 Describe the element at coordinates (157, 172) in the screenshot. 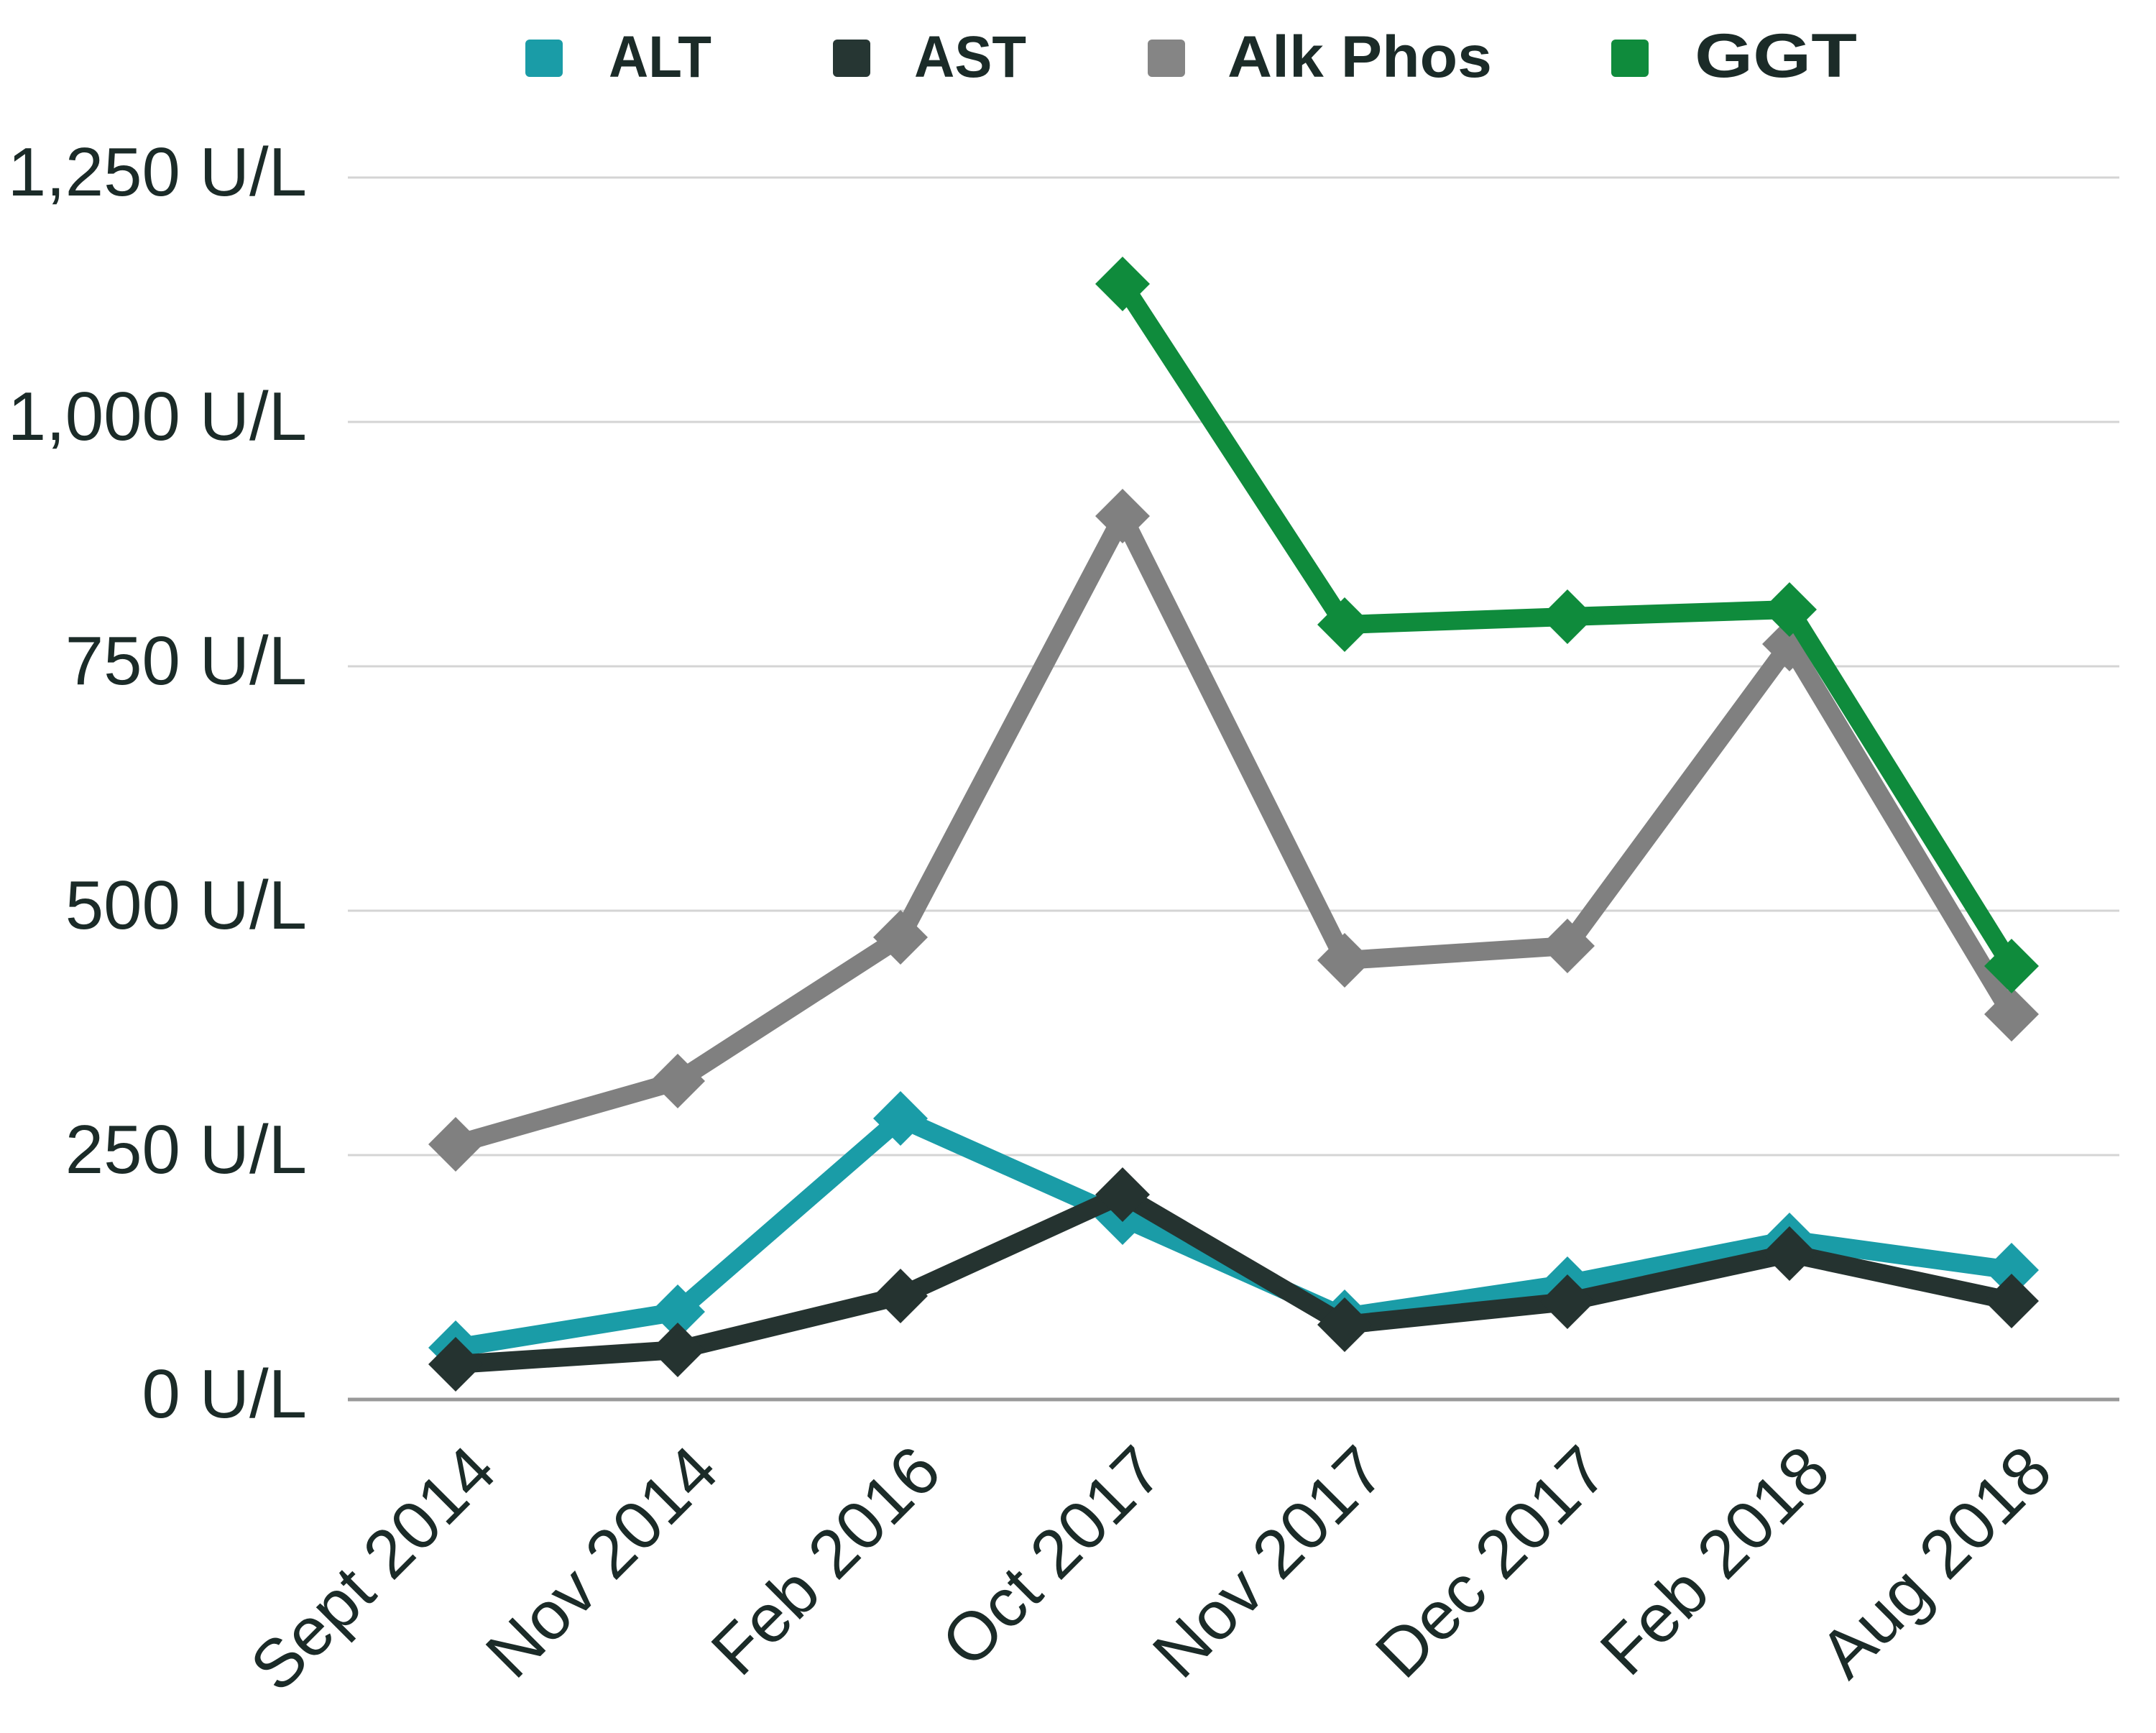

I see `svg-text: 1,250 U/L` at that location.